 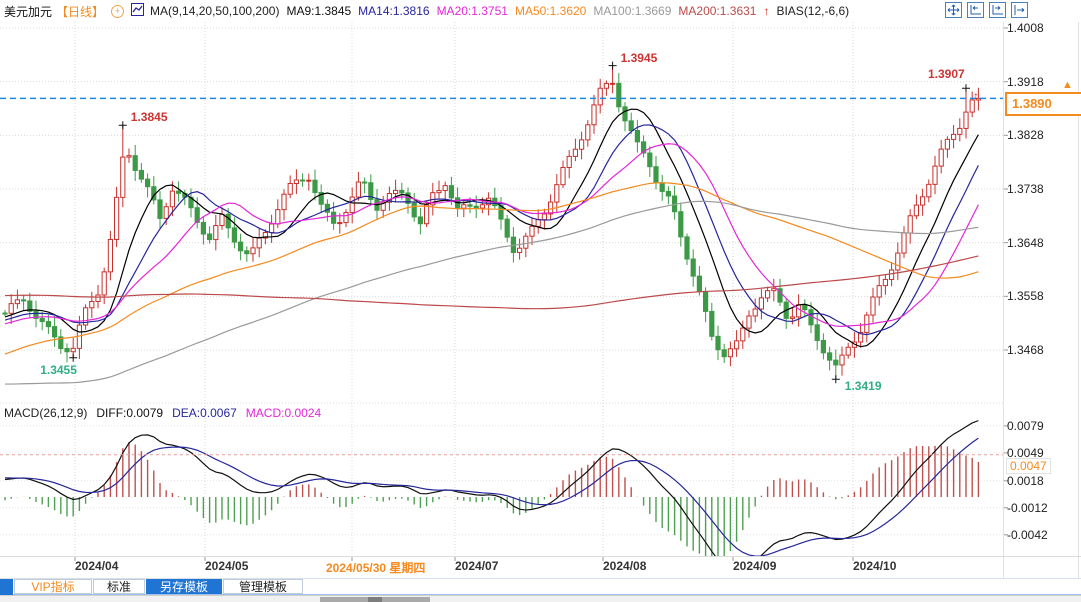 I want to click on price-axis-label: 1.3918, so click(x=1025, y=81).